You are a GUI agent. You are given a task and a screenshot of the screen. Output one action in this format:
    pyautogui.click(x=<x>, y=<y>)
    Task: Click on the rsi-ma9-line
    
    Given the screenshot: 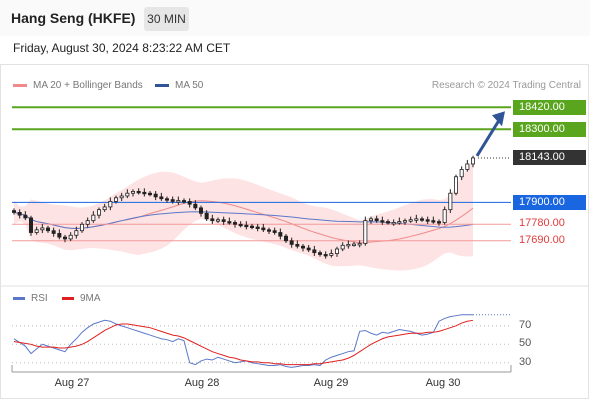 What is the action you would take?
    pyautogui.click(x=243, y=342)
    